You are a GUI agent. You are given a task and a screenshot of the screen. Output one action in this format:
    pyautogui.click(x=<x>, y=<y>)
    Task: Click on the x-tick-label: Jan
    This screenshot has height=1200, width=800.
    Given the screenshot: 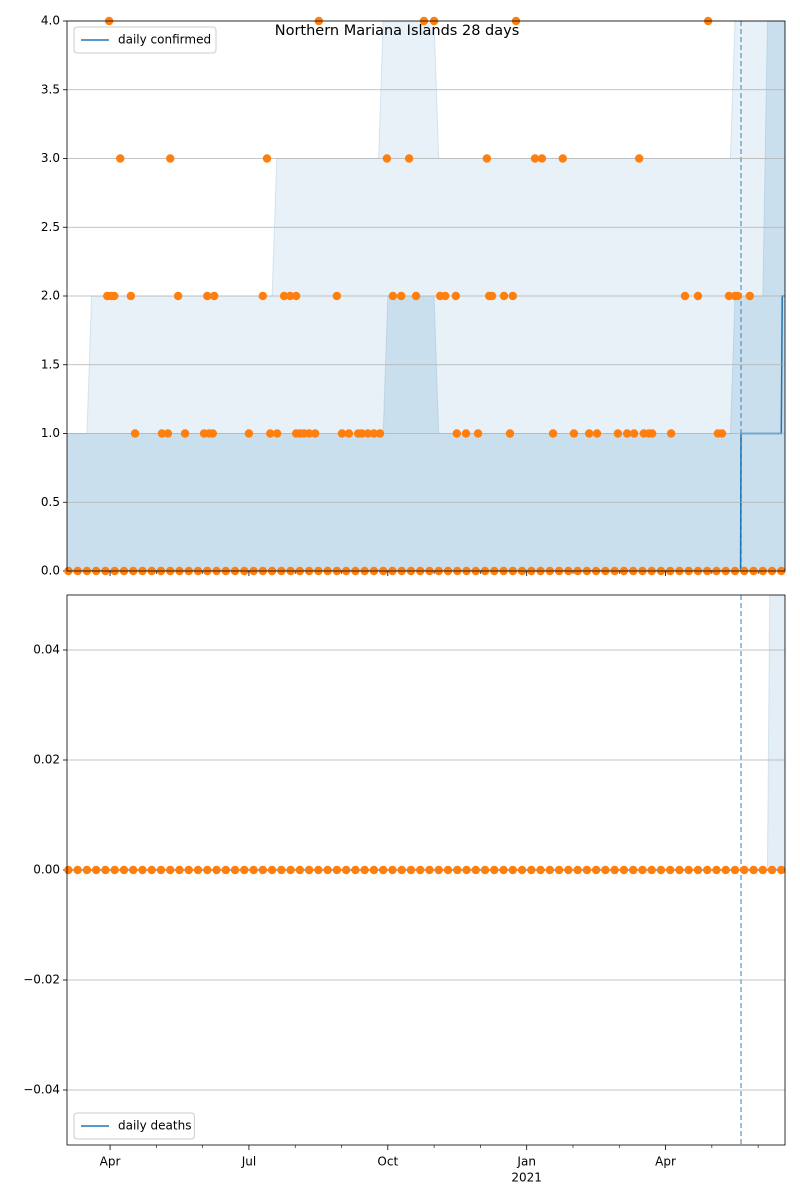 What is the action you would take?
    pyautogui.click(x=526, y=1162)
    